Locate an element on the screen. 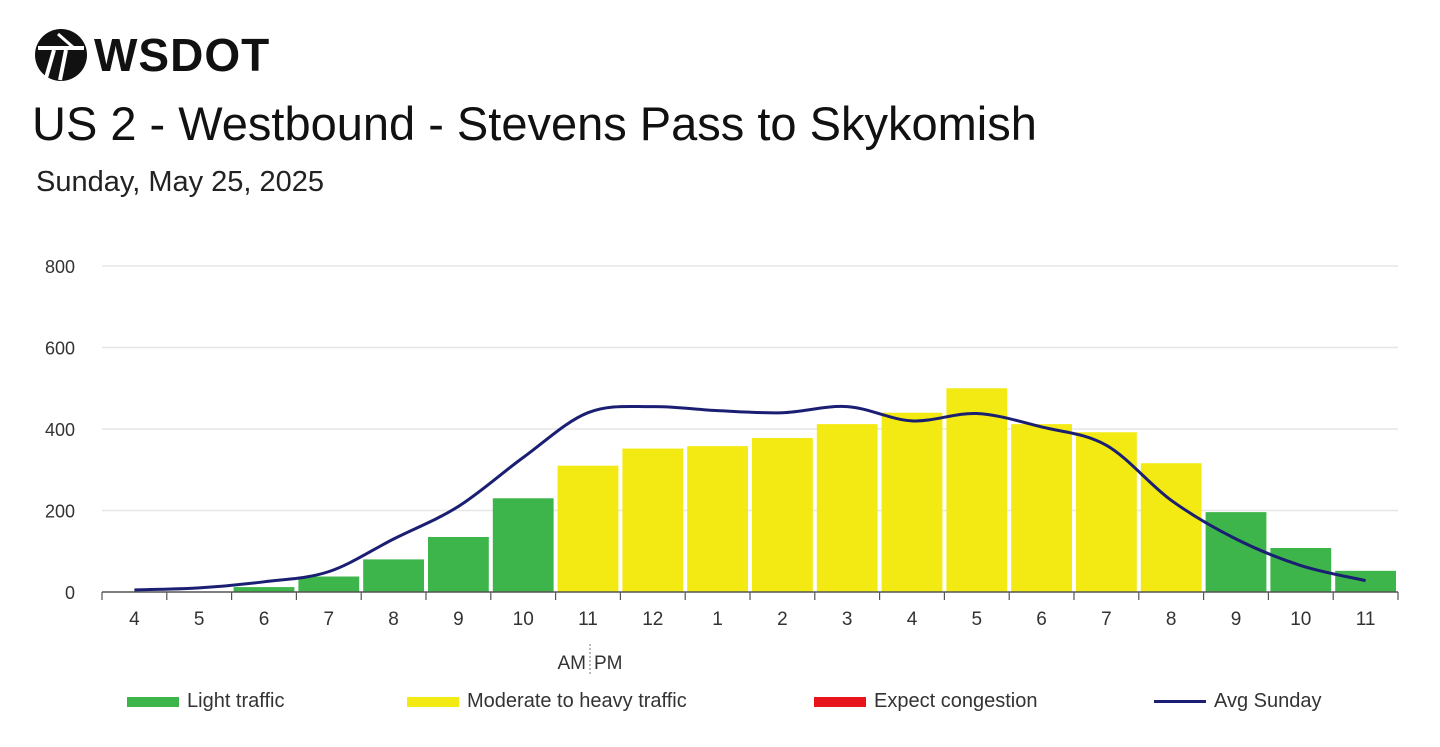 Image resolution: width=1440 pixels, height=747 pixels. y-tick-label: 0 is located at coordinates (70, 593).